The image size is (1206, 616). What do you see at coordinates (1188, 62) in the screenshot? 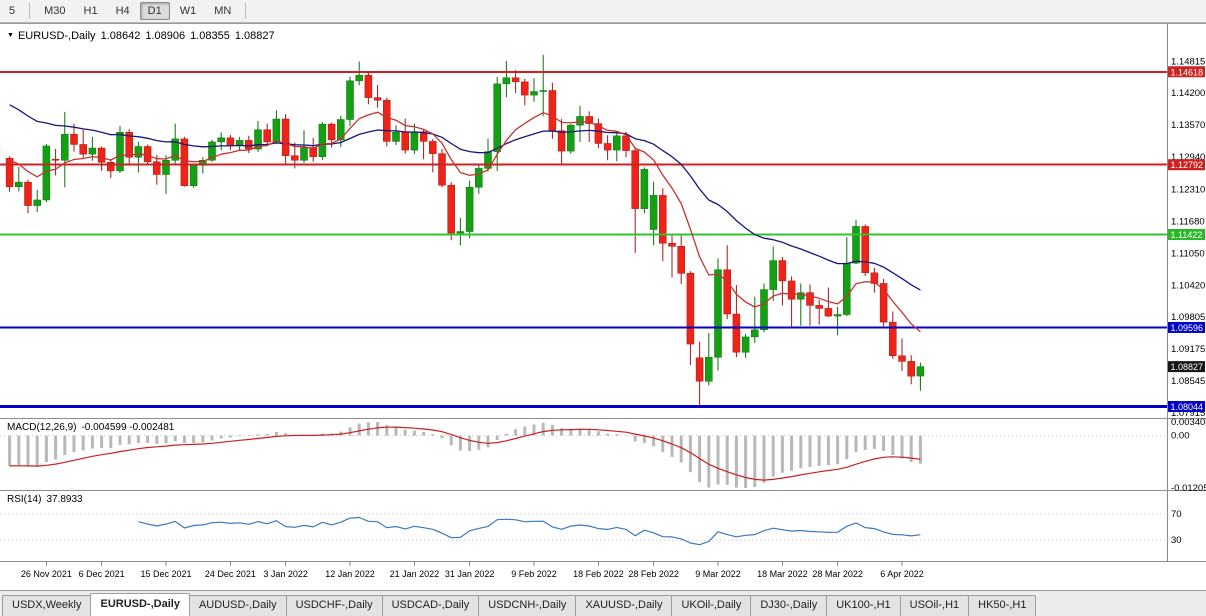
I see `price-tick-label: 1.14815` at bounding box center [1188, 62].